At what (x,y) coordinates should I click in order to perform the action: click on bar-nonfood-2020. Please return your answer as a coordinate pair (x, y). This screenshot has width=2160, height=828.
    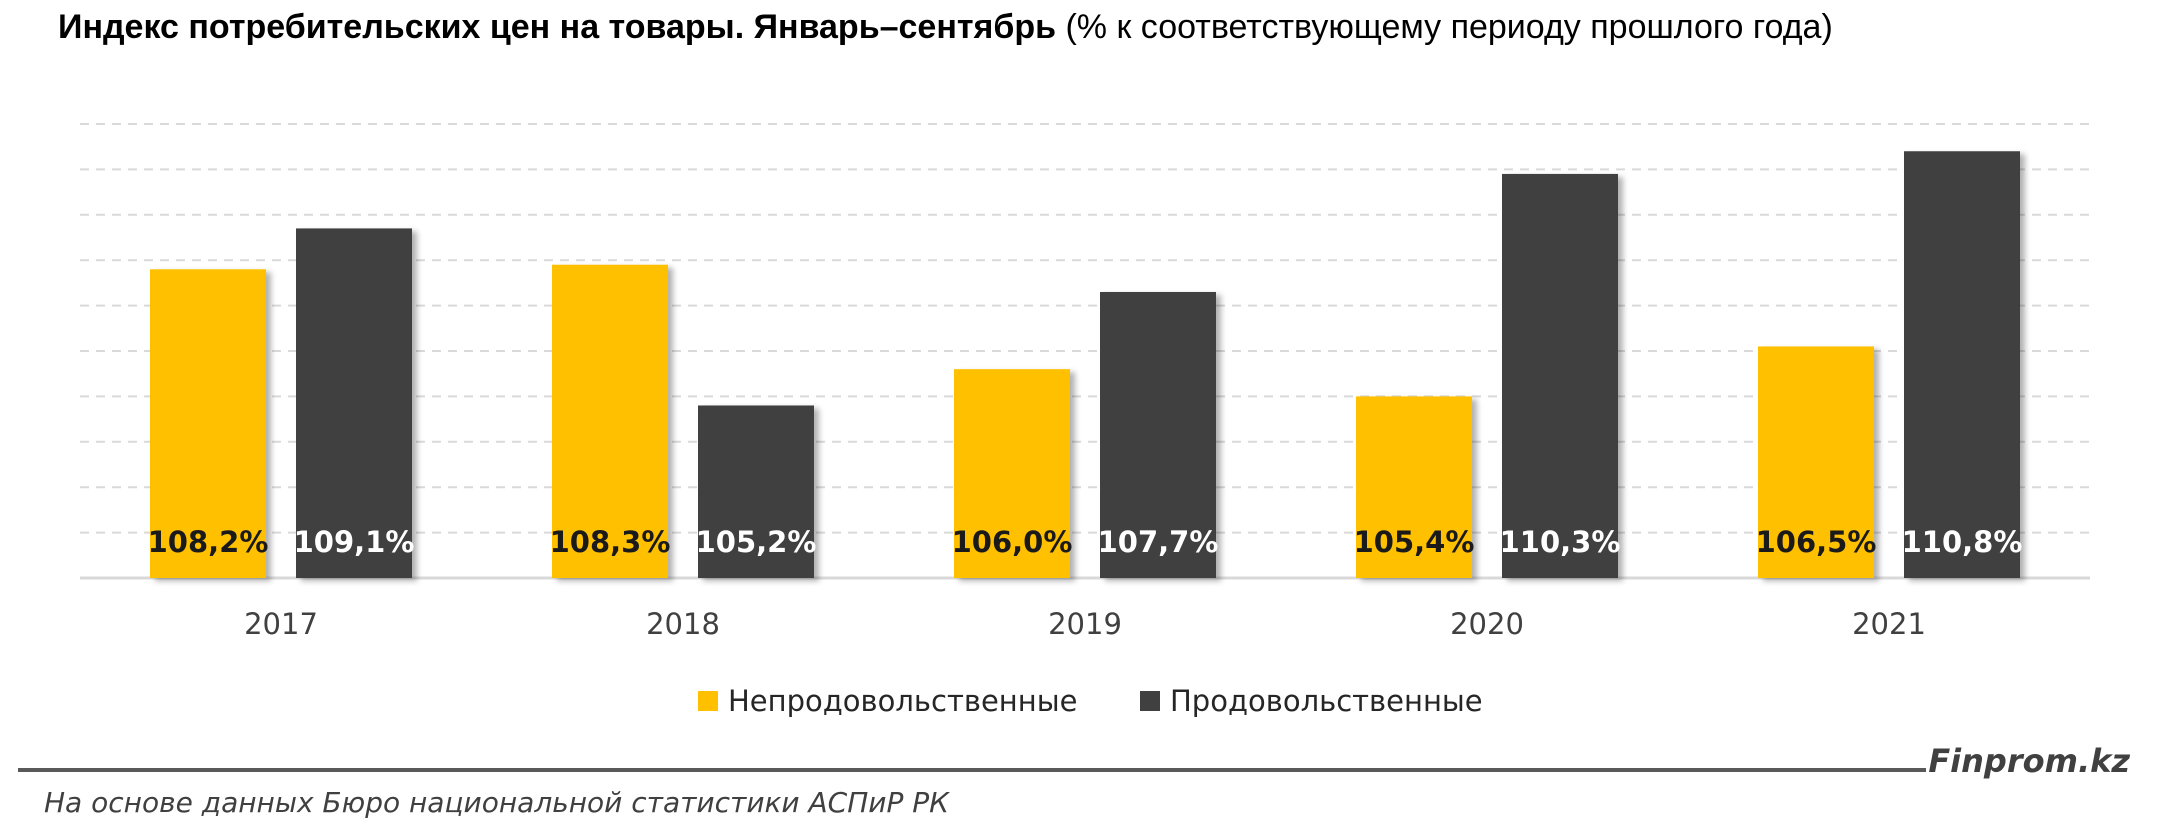
    Looking at the image, I should click on (1414, 487).